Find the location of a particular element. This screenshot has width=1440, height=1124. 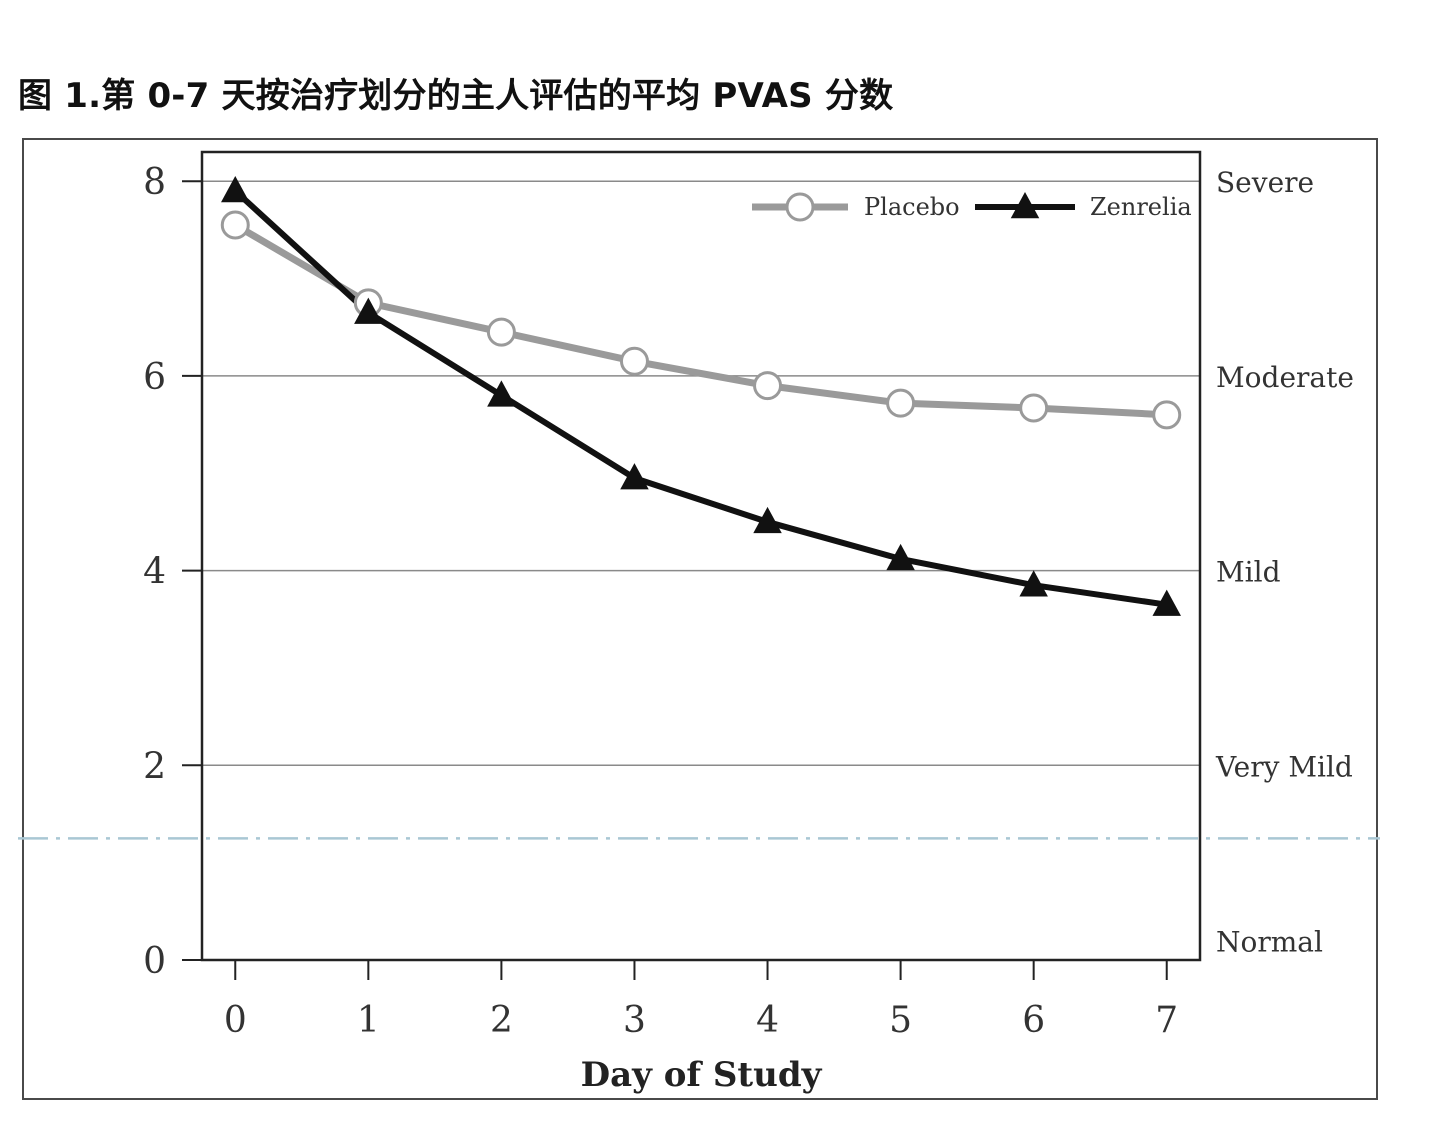

legend-label-placebo: Placebo is located at coordinates (912, 207).